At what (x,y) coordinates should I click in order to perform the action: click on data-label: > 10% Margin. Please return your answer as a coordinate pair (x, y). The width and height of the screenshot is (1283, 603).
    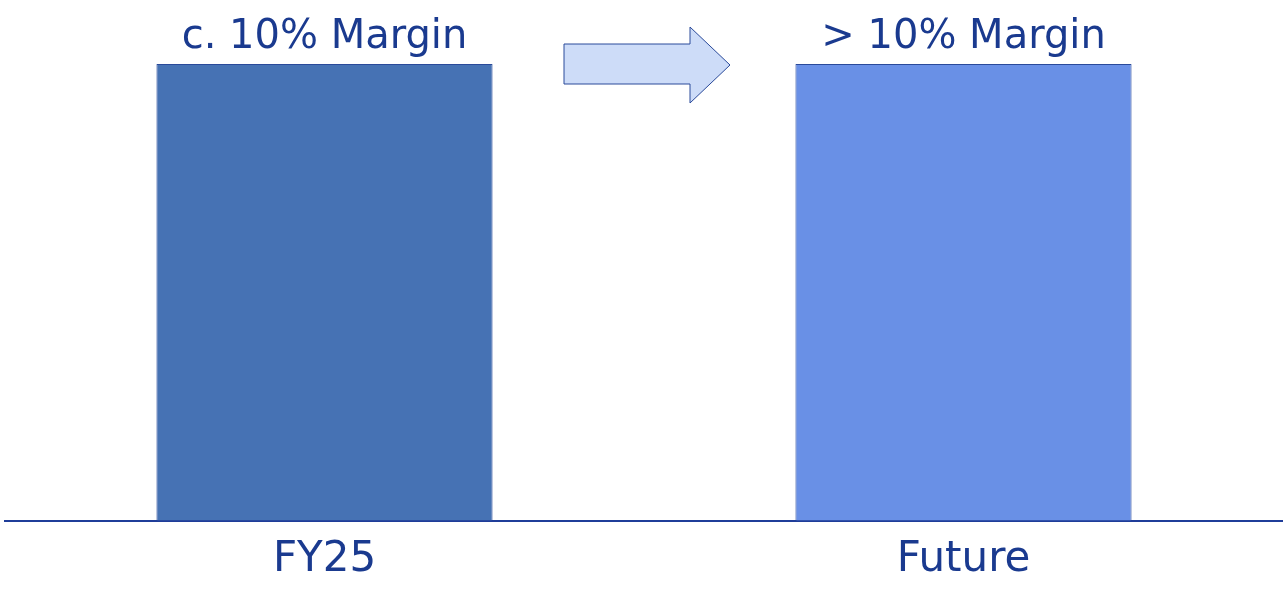
    Looking at the image, I should click on (963, 34).